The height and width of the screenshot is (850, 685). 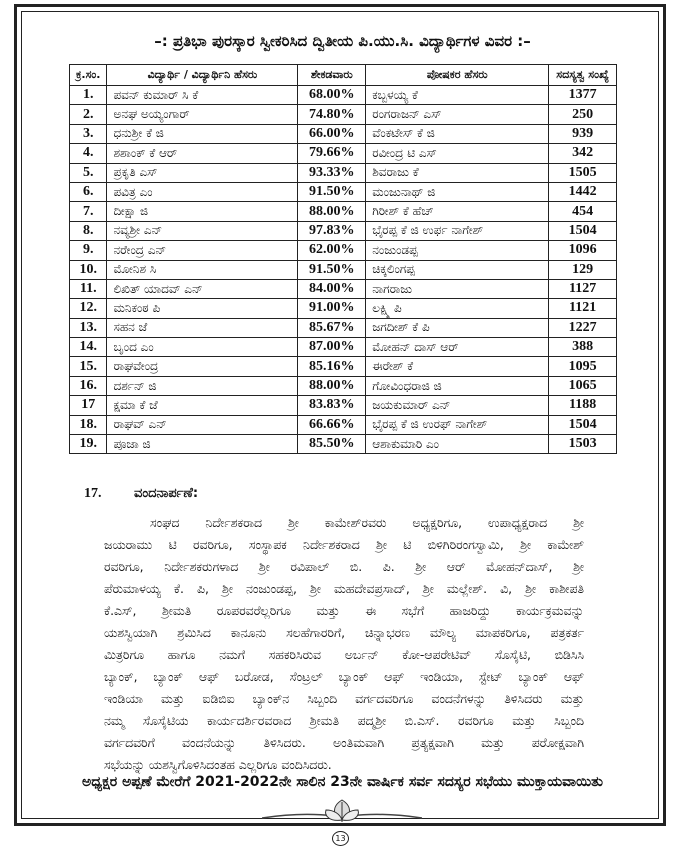 What do you see at coordinates (332, 95) in the screenshot?
I see `cell-percentage: 68.00%` at bounding box center [332, 95].